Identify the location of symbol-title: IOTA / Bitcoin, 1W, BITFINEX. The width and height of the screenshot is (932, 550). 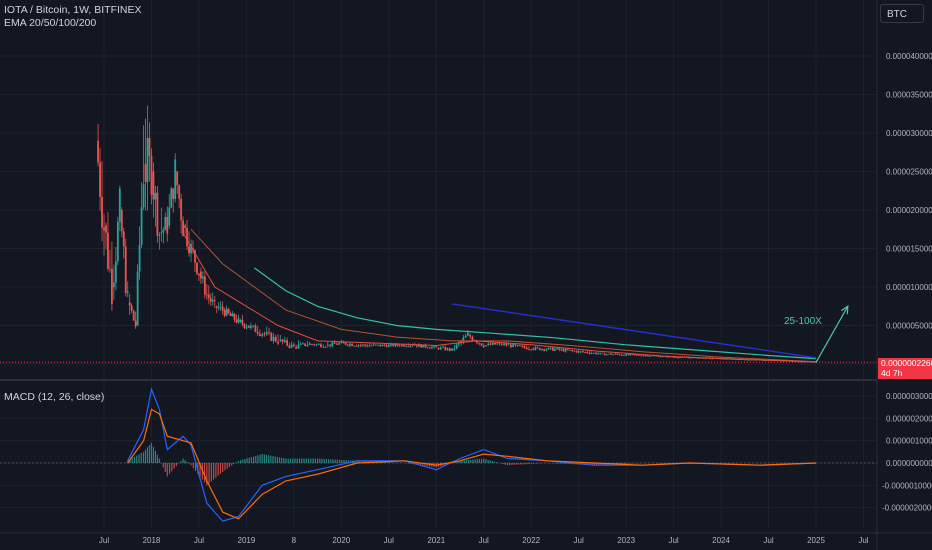
(73, 10).